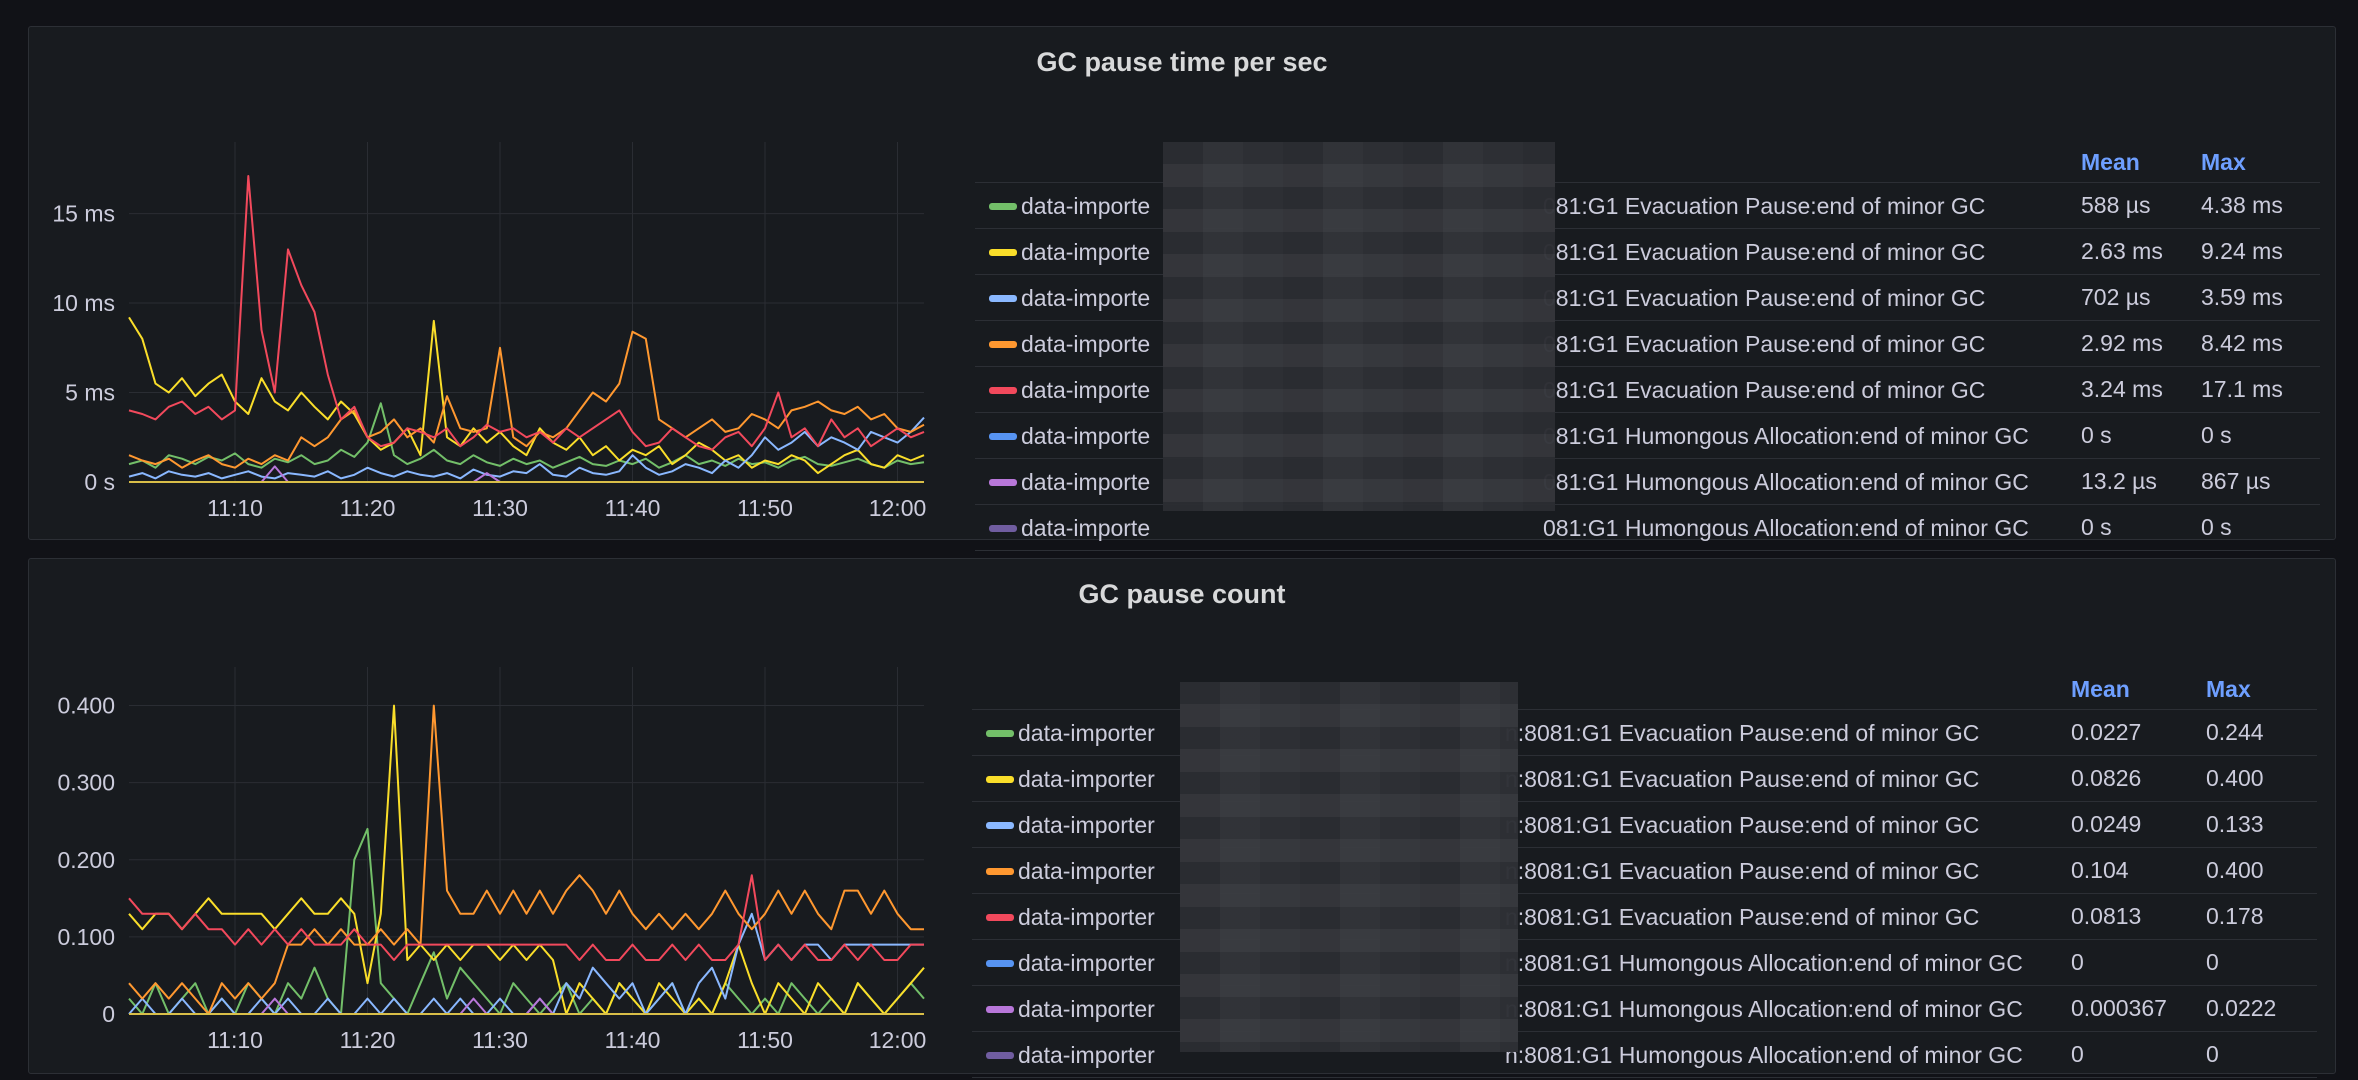  What do you see at coordinates (86, 783) in the screenshot?
I see `y-tick-label: 0.300` at bounding box center [86, 783].